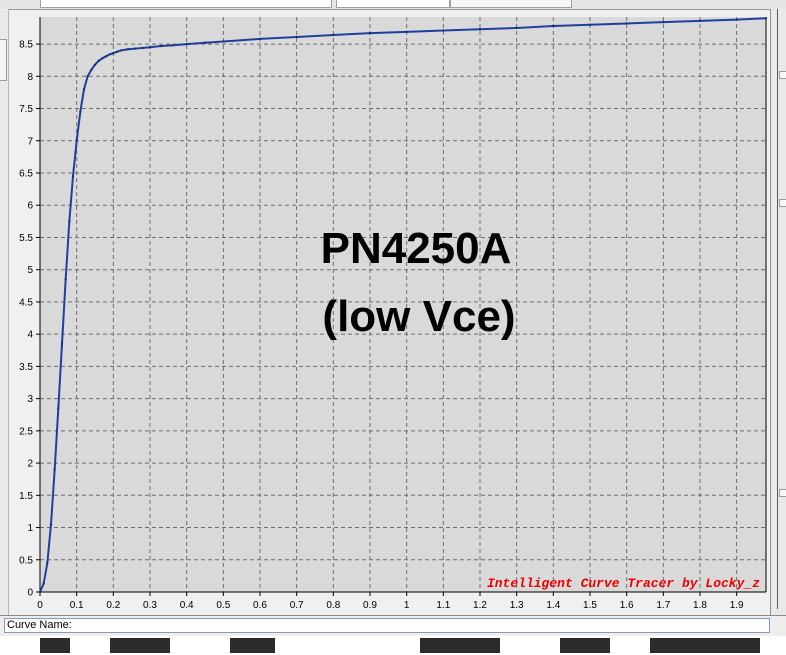 This screenshot has width=786, height=655. Describe the element at coordinates (416, 248) in the screenshot. I see `annotation-title: PN4250A` at that location.